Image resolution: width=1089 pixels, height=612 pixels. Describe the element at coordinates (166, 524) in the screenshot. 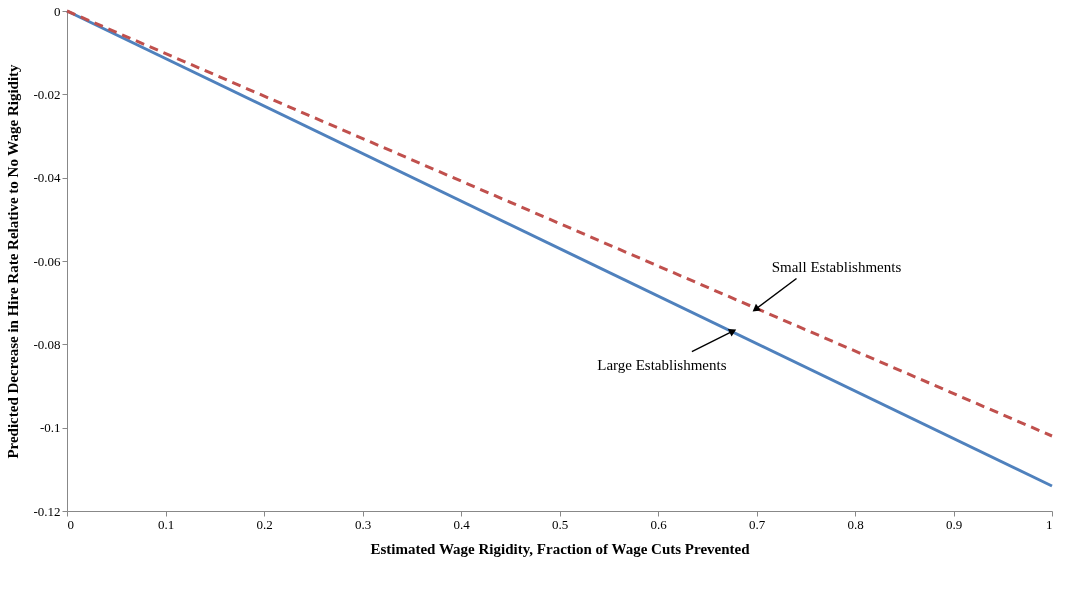

I see `x-tick-label: 0.1` at that location.